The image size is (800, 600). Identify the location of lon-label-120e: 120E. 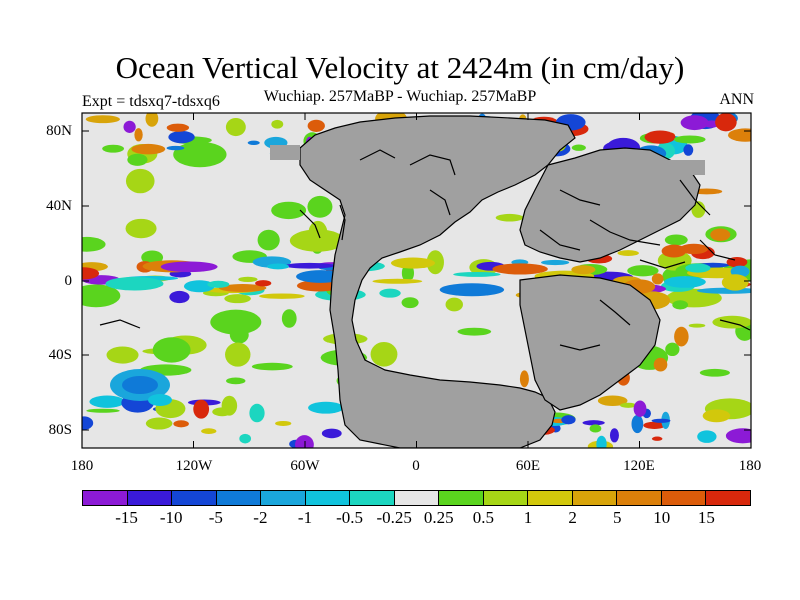
(639, 466).